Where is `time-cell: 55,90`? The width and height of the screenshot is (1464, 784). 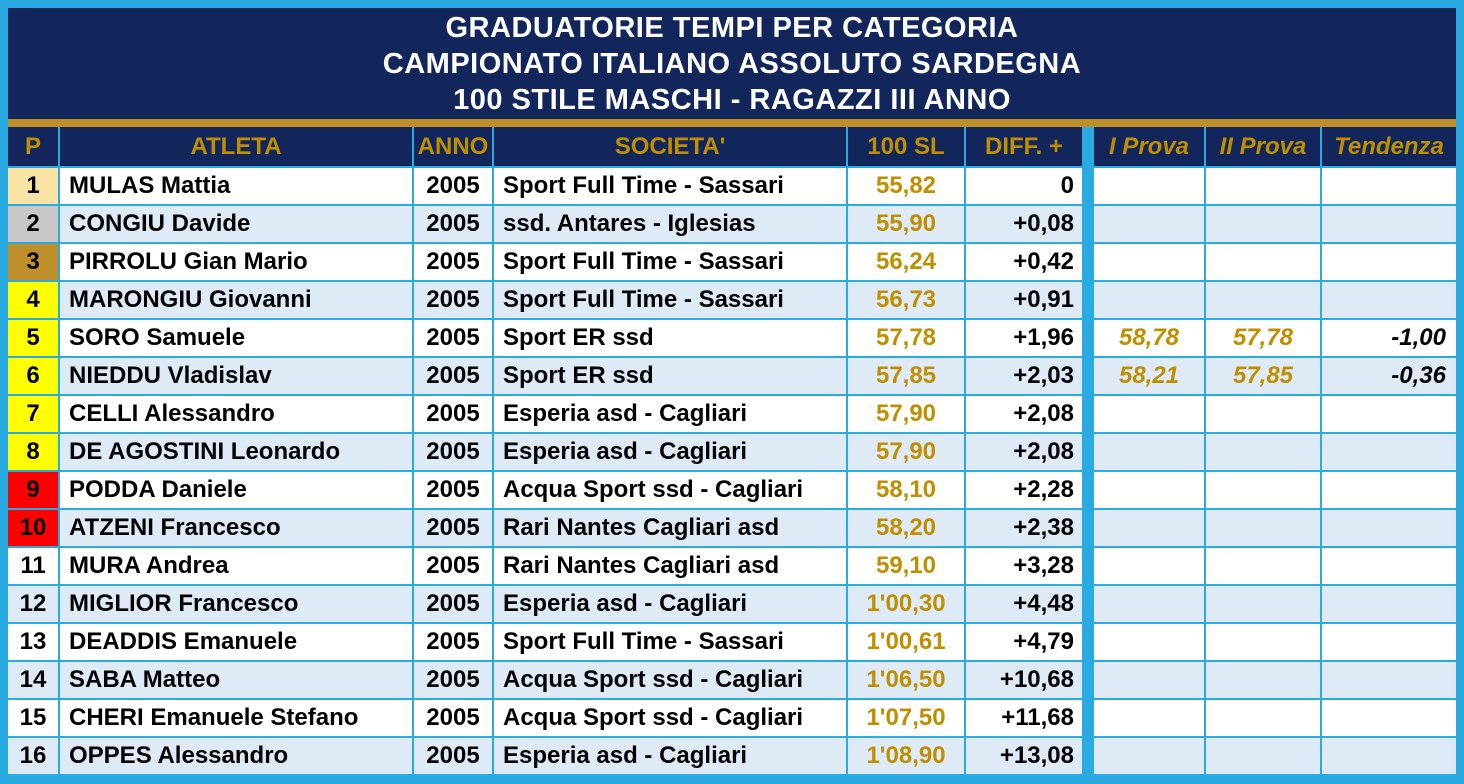
time-cell: 55,90 is located at coordinates (906, 224).